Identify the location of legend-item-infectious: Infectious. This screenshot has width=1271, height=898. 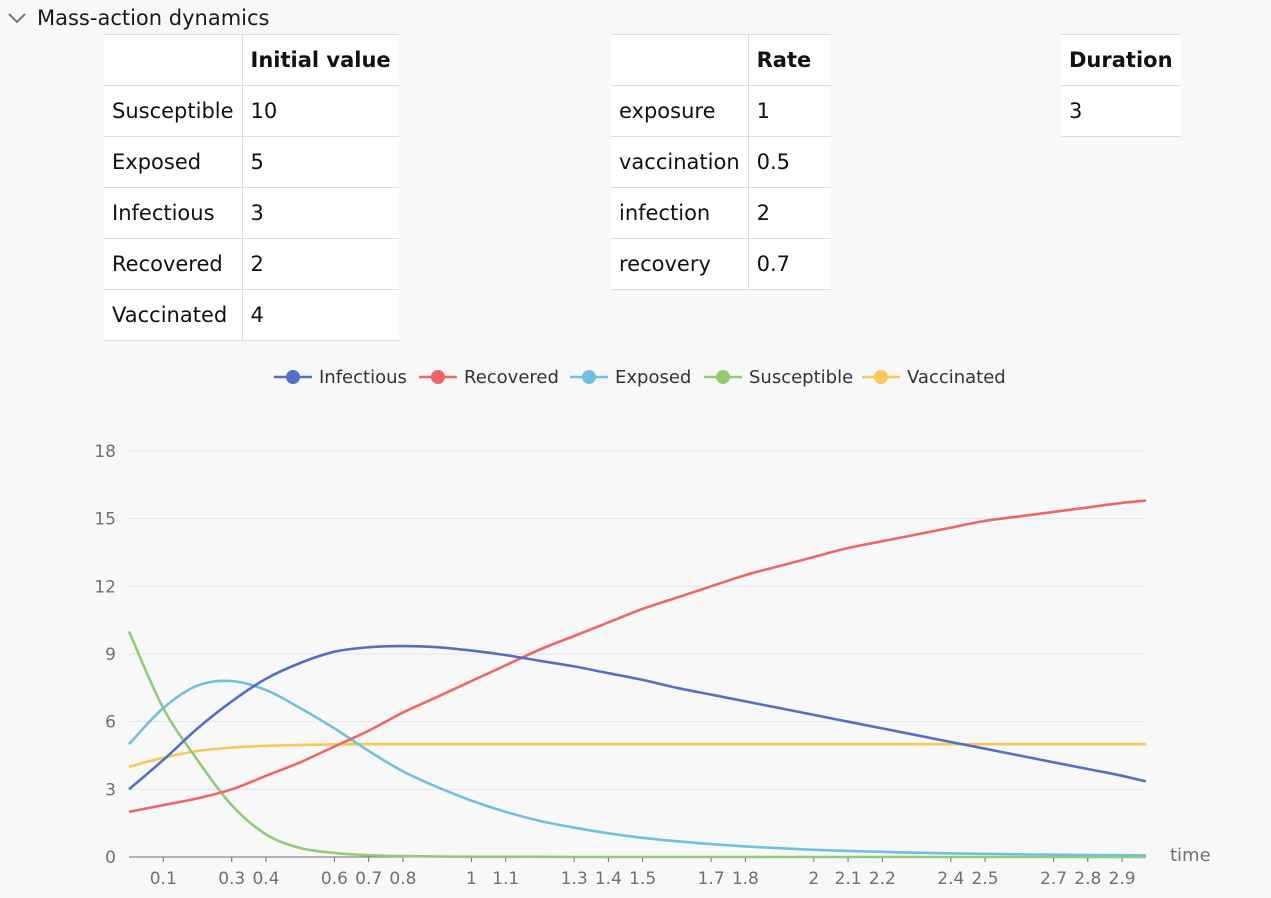
(340, 377).